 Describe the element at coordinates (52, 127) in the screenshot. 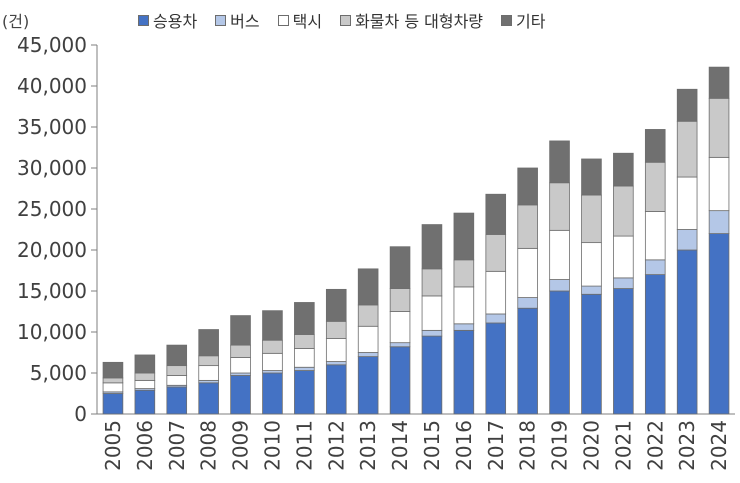

I see `y-tick-label: 35,000` at that location.